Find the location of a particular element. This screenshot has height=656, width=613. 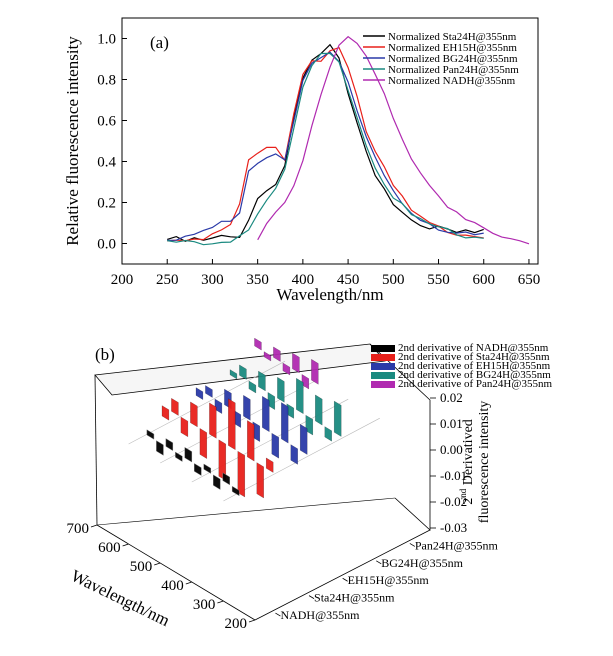

y-tick-label: 1.0 is located at coordinates (106, 40).